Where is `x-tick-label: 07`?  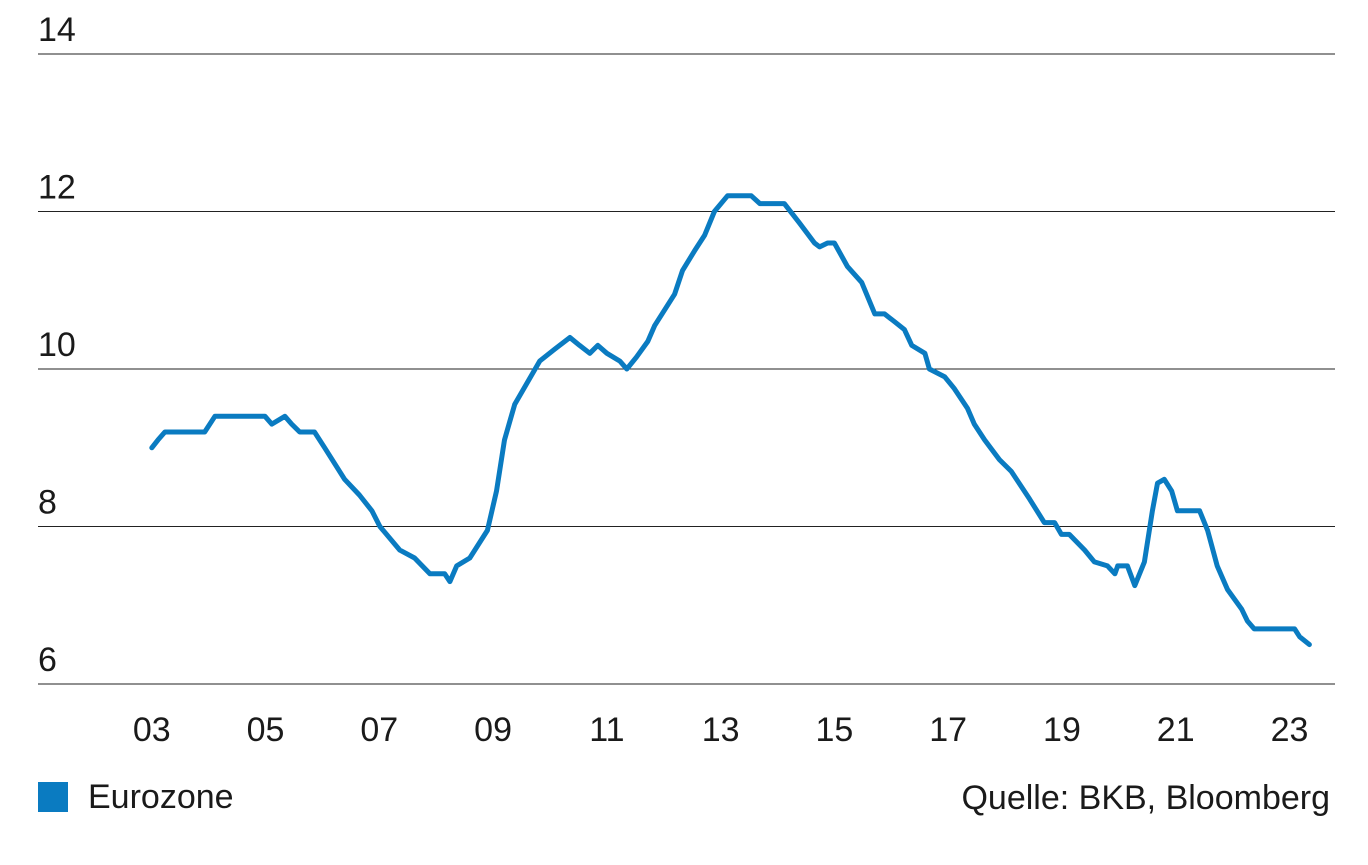
x-tick-label: 07 is located at coordinates (379, 730).